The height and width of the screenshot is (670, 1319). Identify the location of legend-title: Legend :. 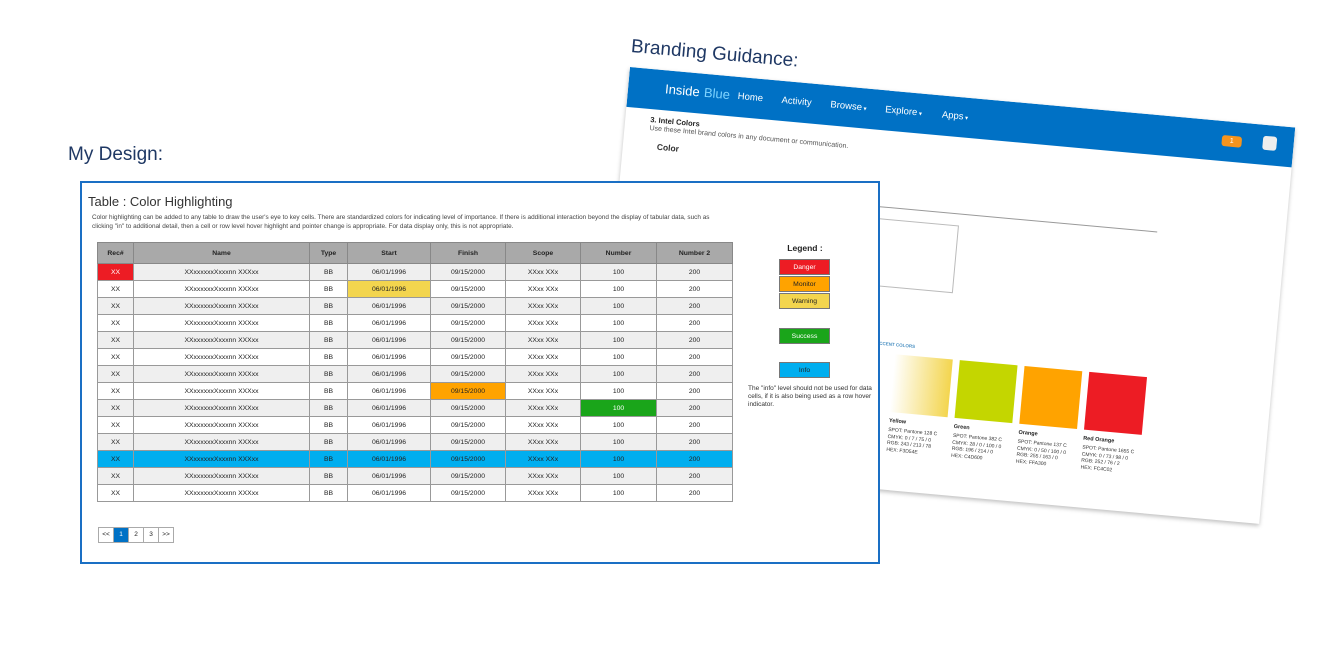
(805, 248).